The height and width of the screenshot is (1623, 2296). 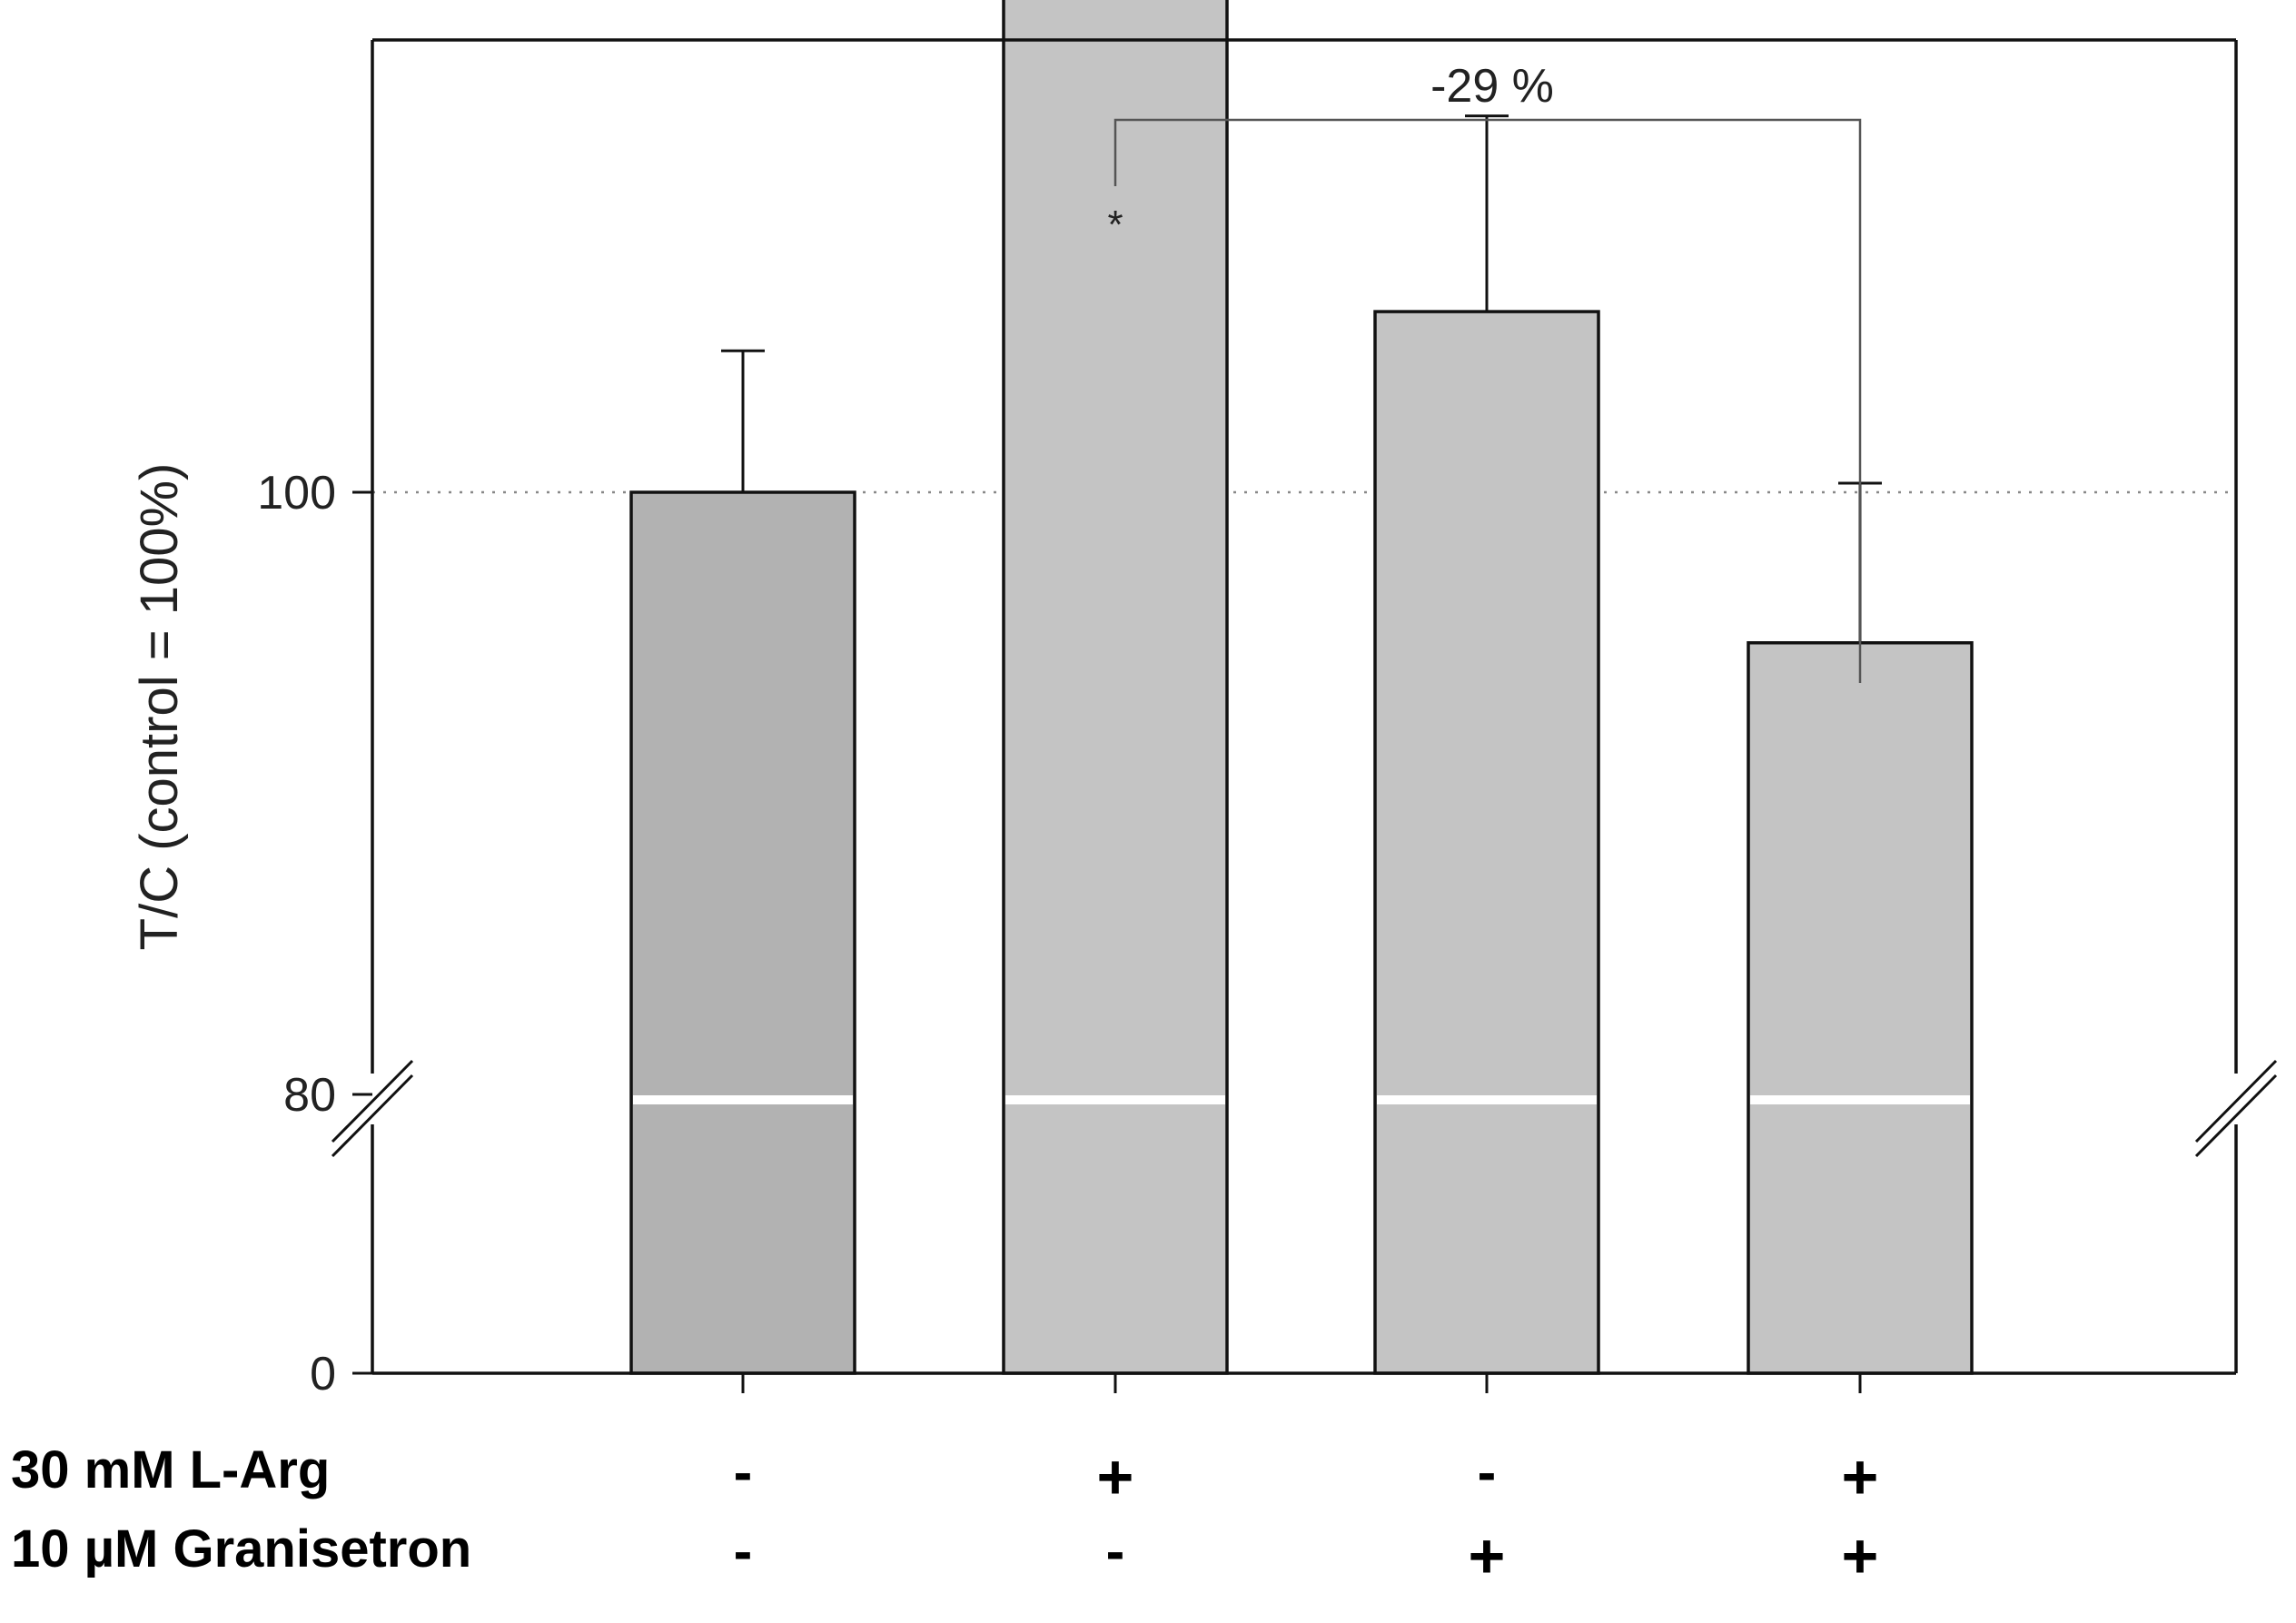 I want to click on condition-label: 10 µM Granisetron, so click(x=241, y=1548).